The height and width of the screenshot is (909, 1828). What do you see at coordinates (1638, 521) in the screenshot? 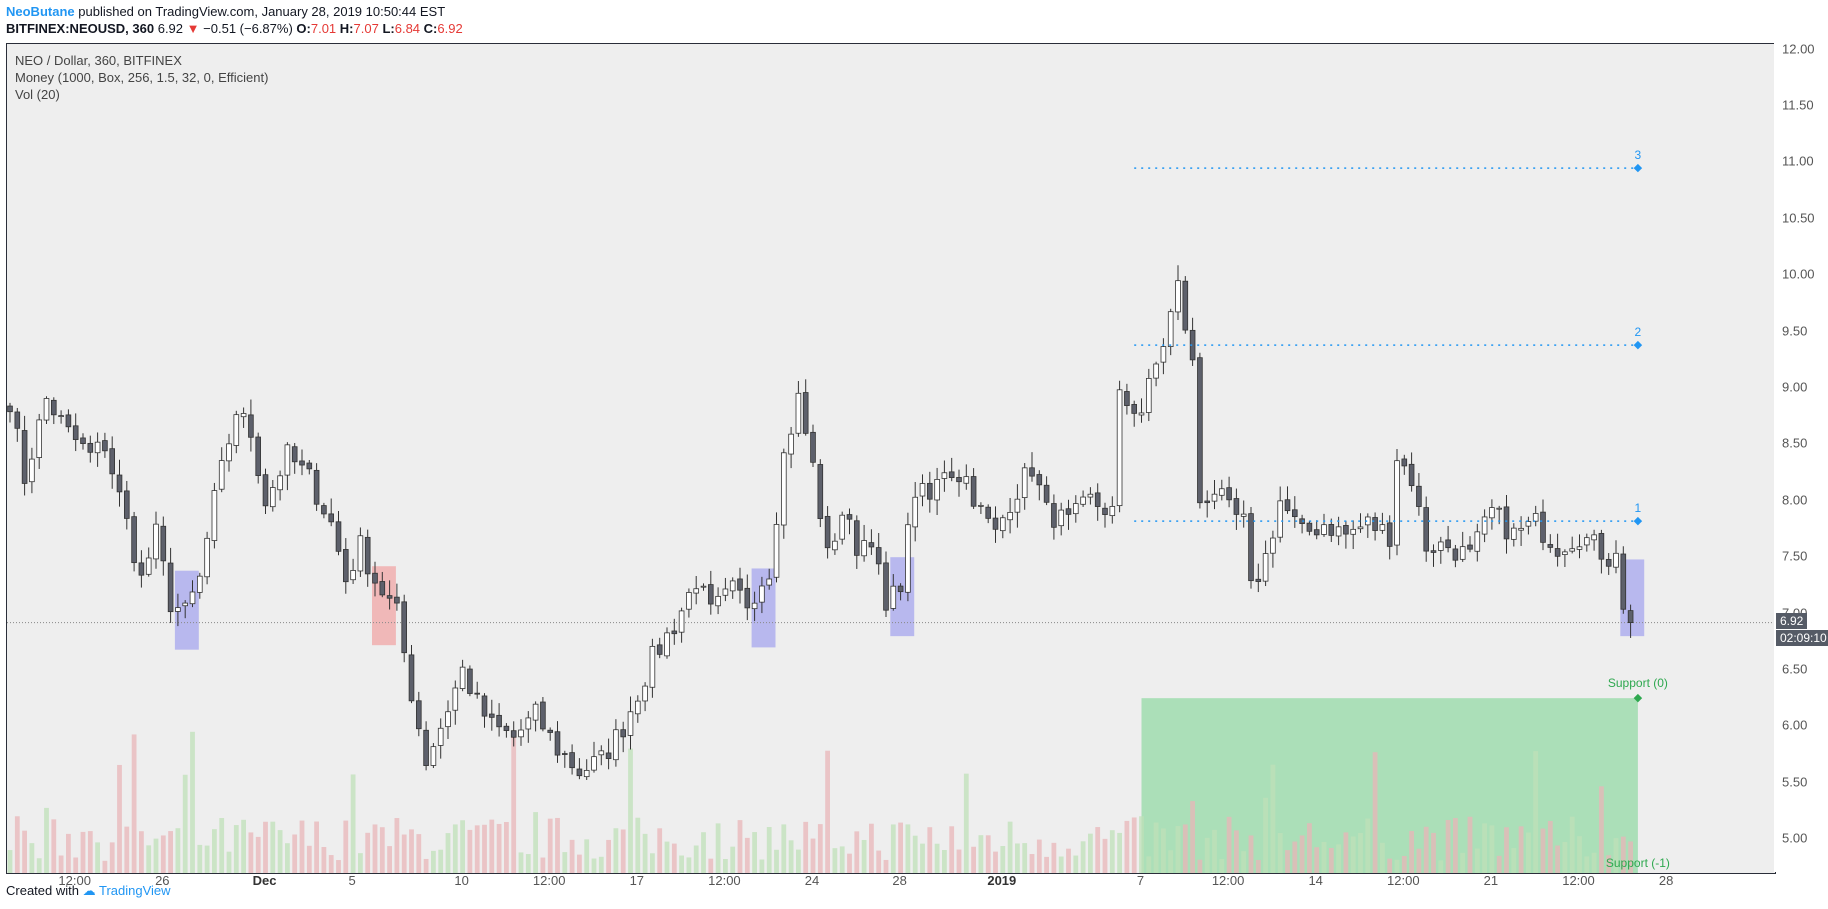
I see `target-marker-icon` at bounding box center [1638, 521].